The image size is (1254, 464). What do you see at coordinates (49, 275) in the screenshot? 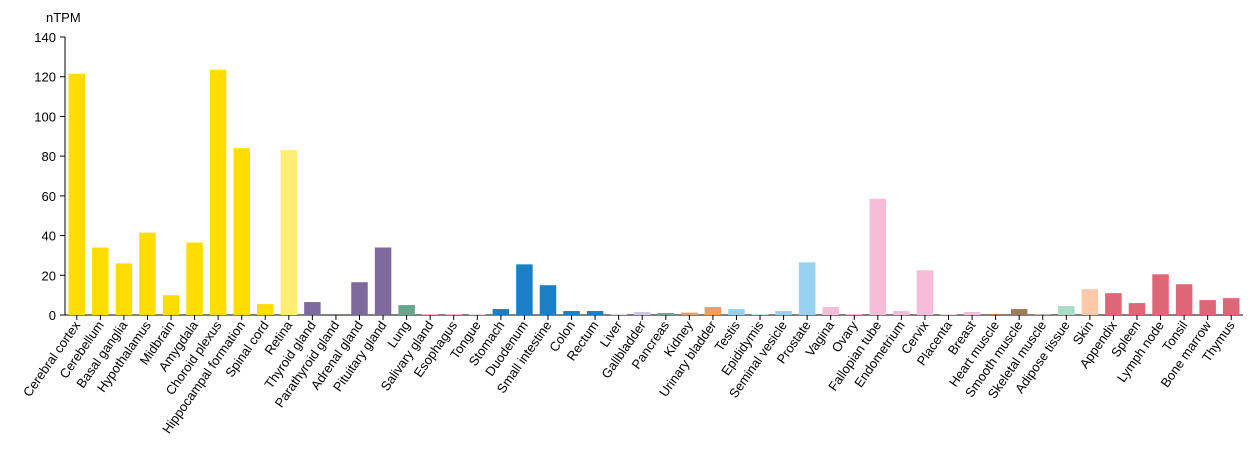
I see `y-tick-label: 20` at bounding box center [49, 275].